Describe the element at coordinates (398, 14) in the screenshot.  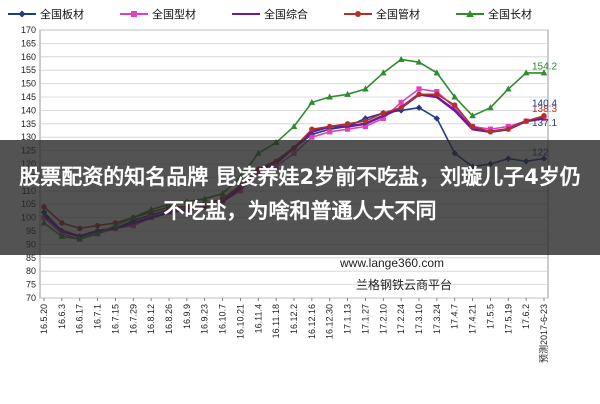
I see `legend-label: 全国管材` at that location.